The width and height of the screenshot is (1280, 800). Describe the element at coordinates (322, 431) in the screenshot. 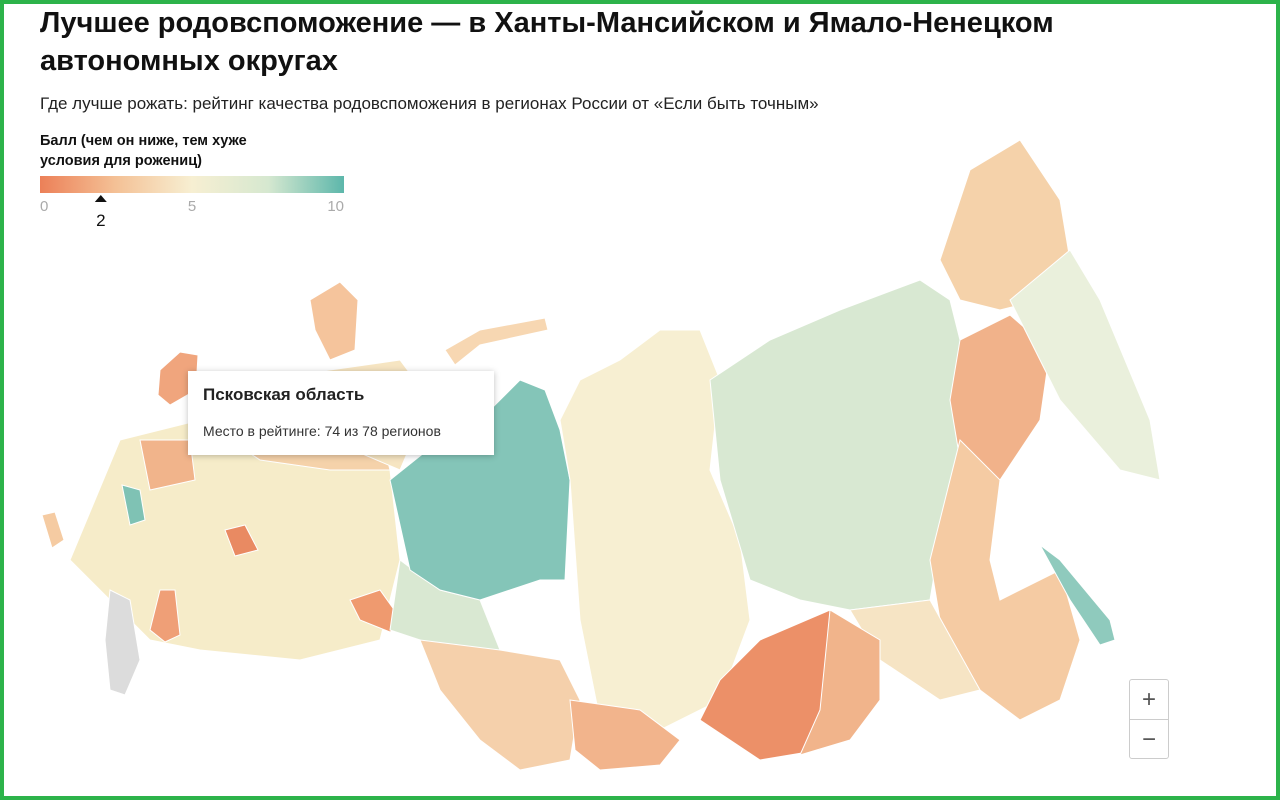

I see `tooltip-text: Место в рейтинге: 74 из 78 регионов` at that location.